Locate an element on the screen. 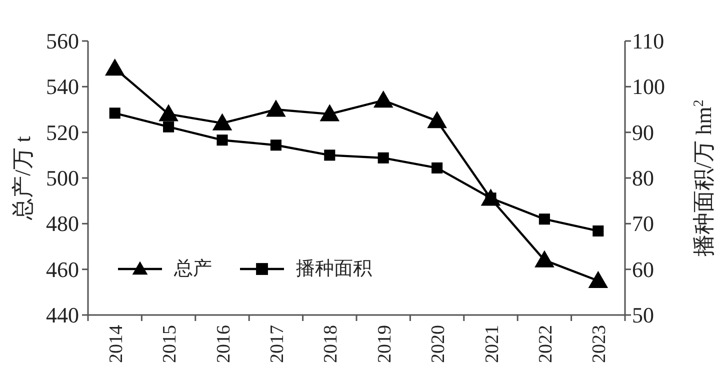 This screenshot has width=723, height=392. y-tick-label: 560 is located at coordinates (62, 41).